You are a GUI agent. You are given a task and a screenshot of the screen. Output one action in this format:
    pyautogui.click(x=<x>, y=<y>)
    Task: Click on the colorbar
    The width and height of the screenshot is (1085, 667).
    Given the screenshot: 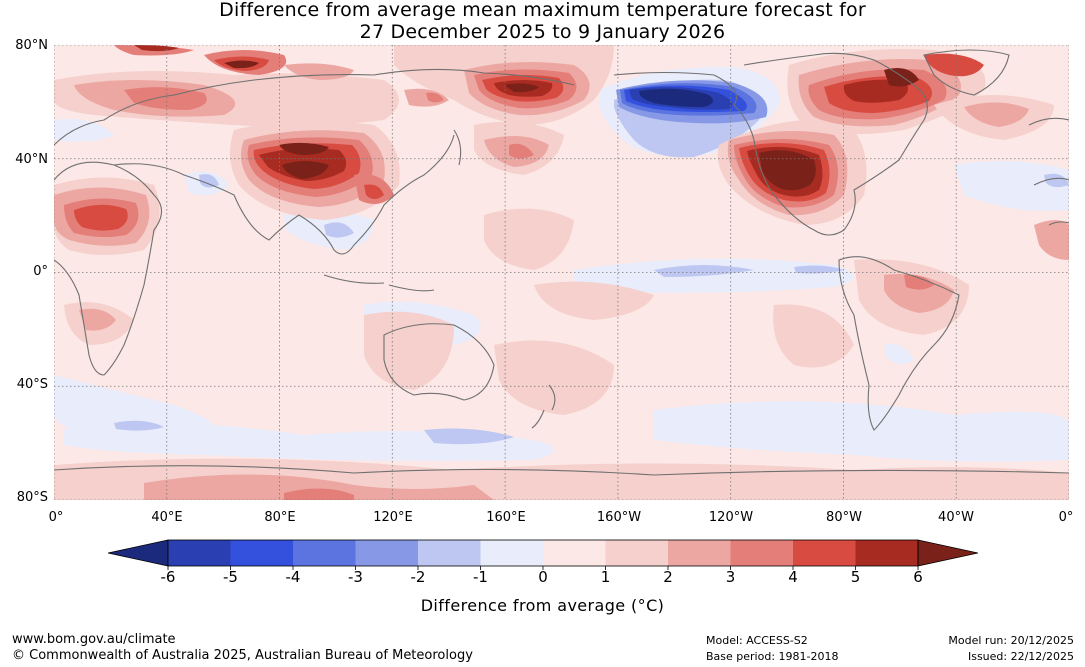 What is the action you would take?
    pyautogui.click(x=543, y=554)
    